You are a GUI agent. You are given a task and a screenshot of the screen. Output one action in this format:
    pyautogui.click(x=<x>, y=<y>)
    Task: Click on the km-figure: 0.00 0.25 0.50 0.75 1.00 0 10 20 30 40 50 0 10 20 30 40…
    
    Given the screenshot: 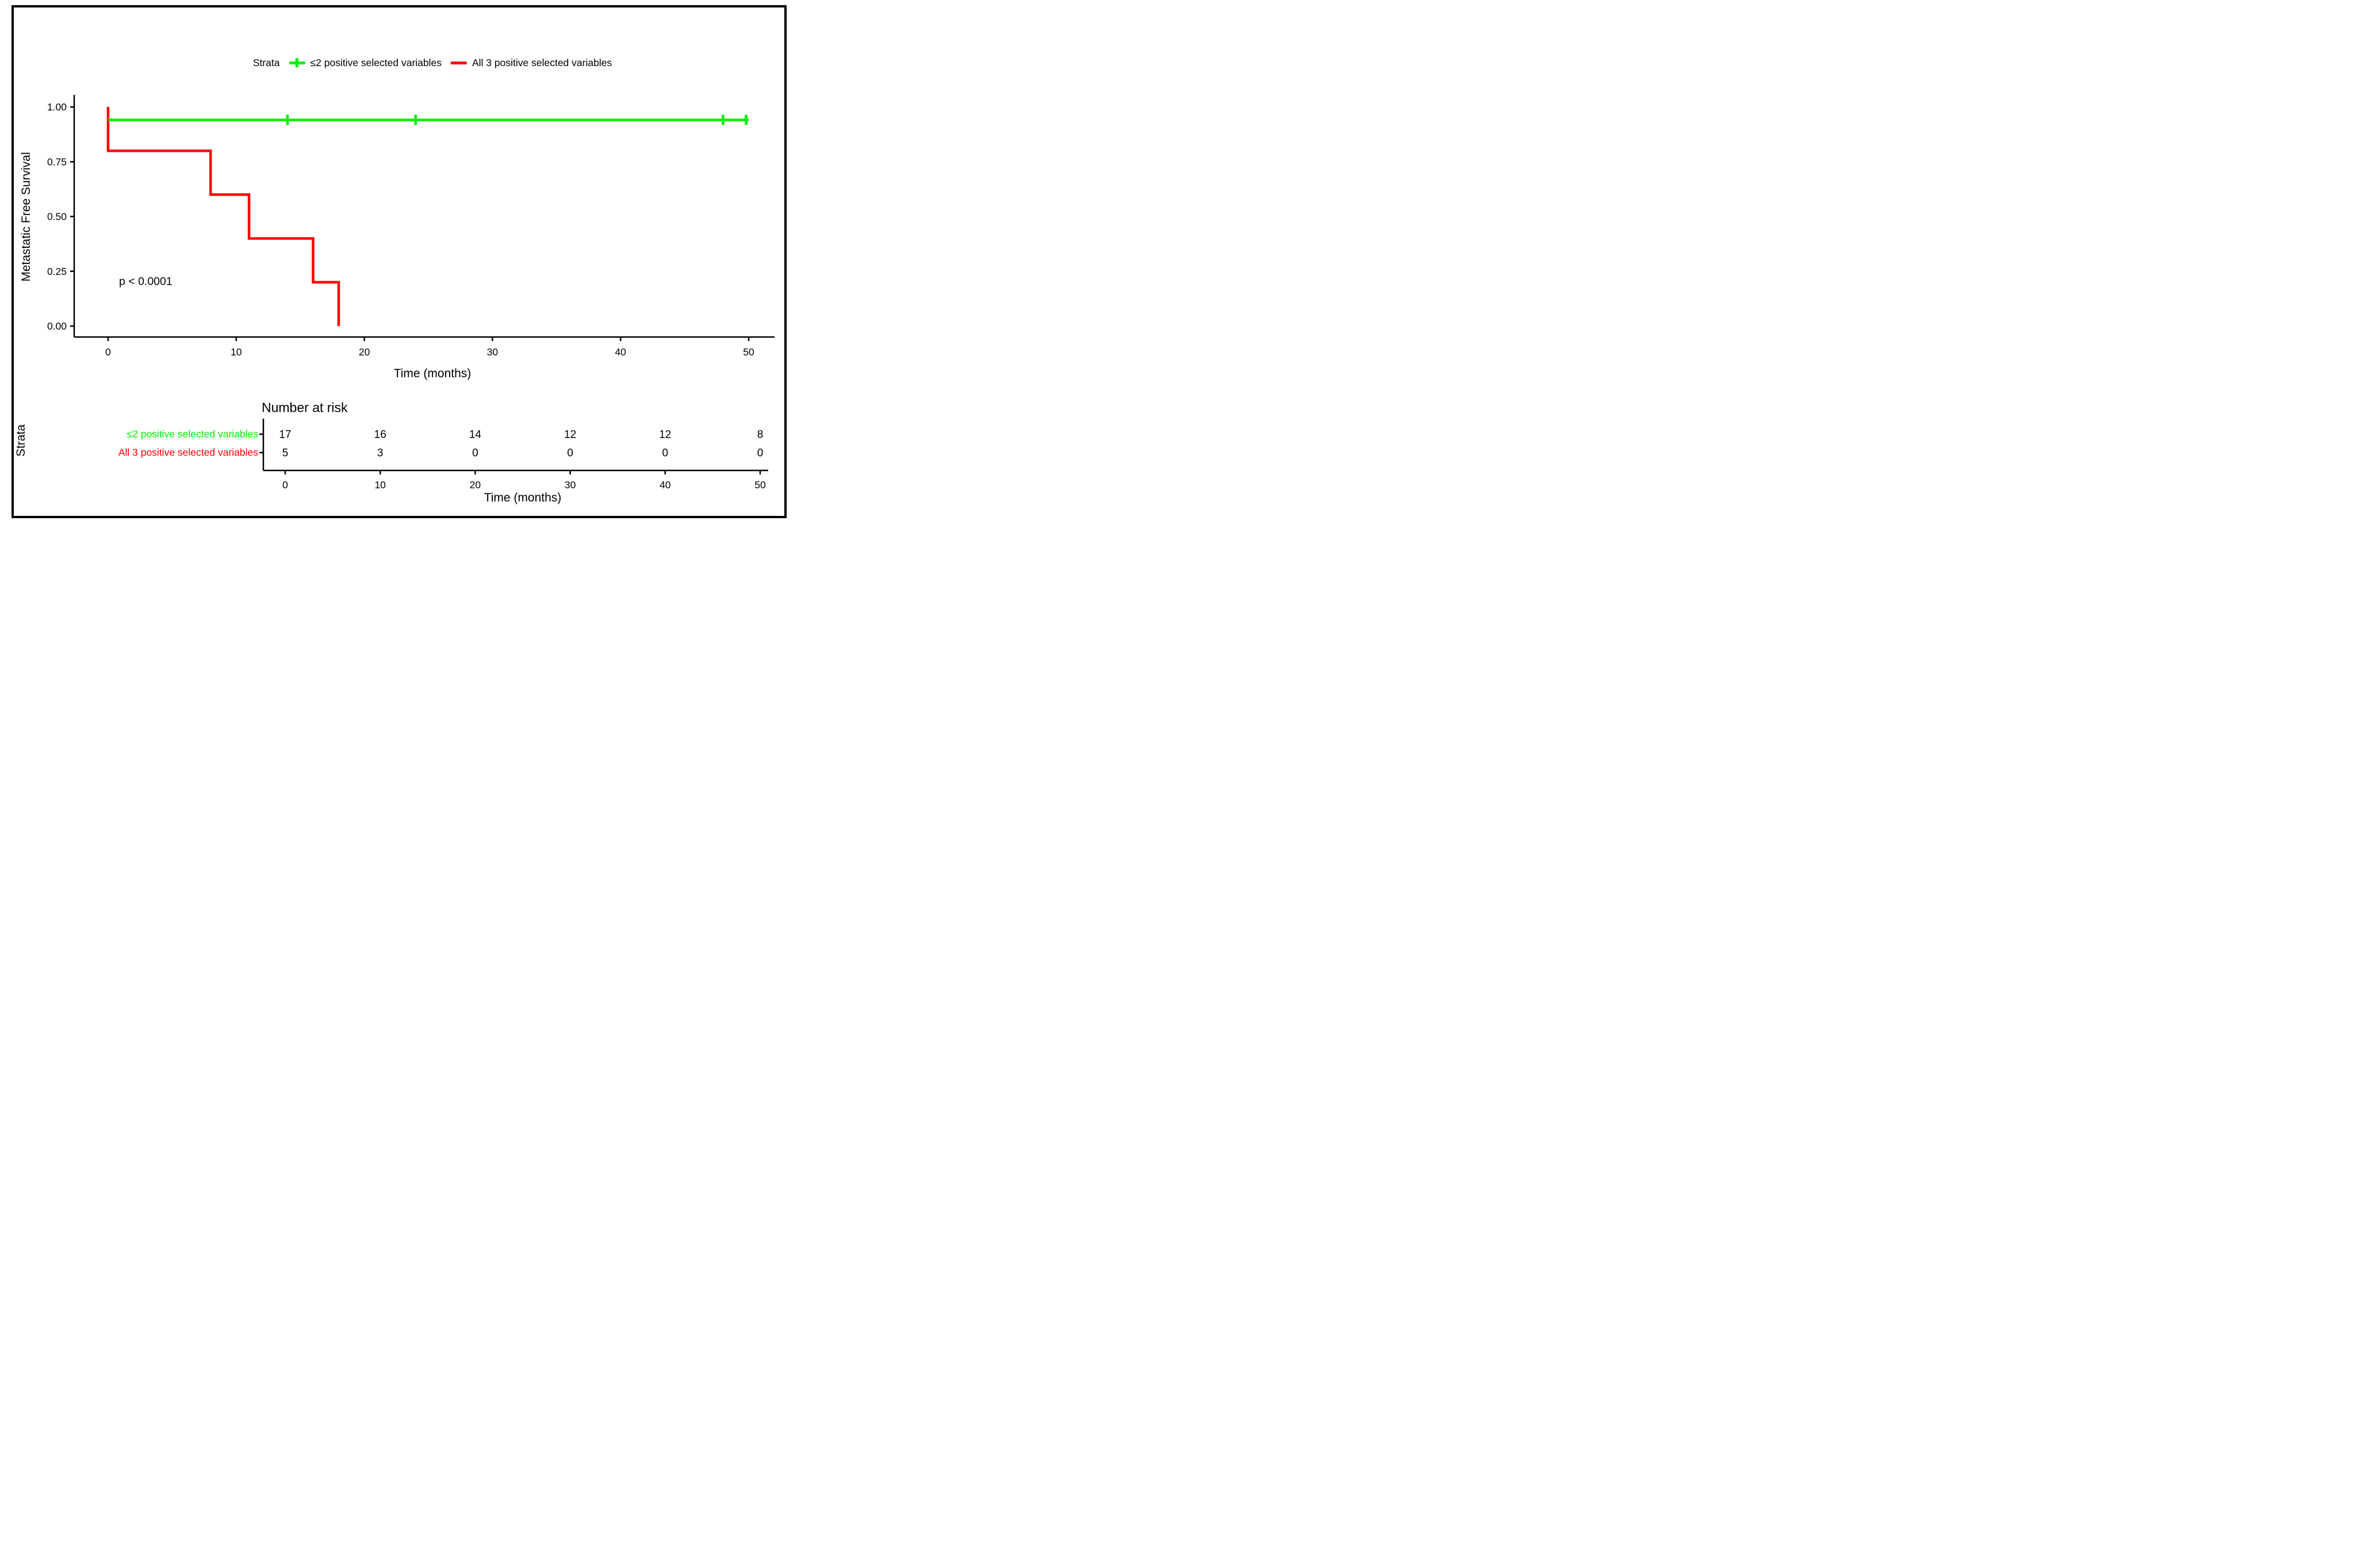 What is the action you would take?
    pyautogui.click(x=397, y=260)
    